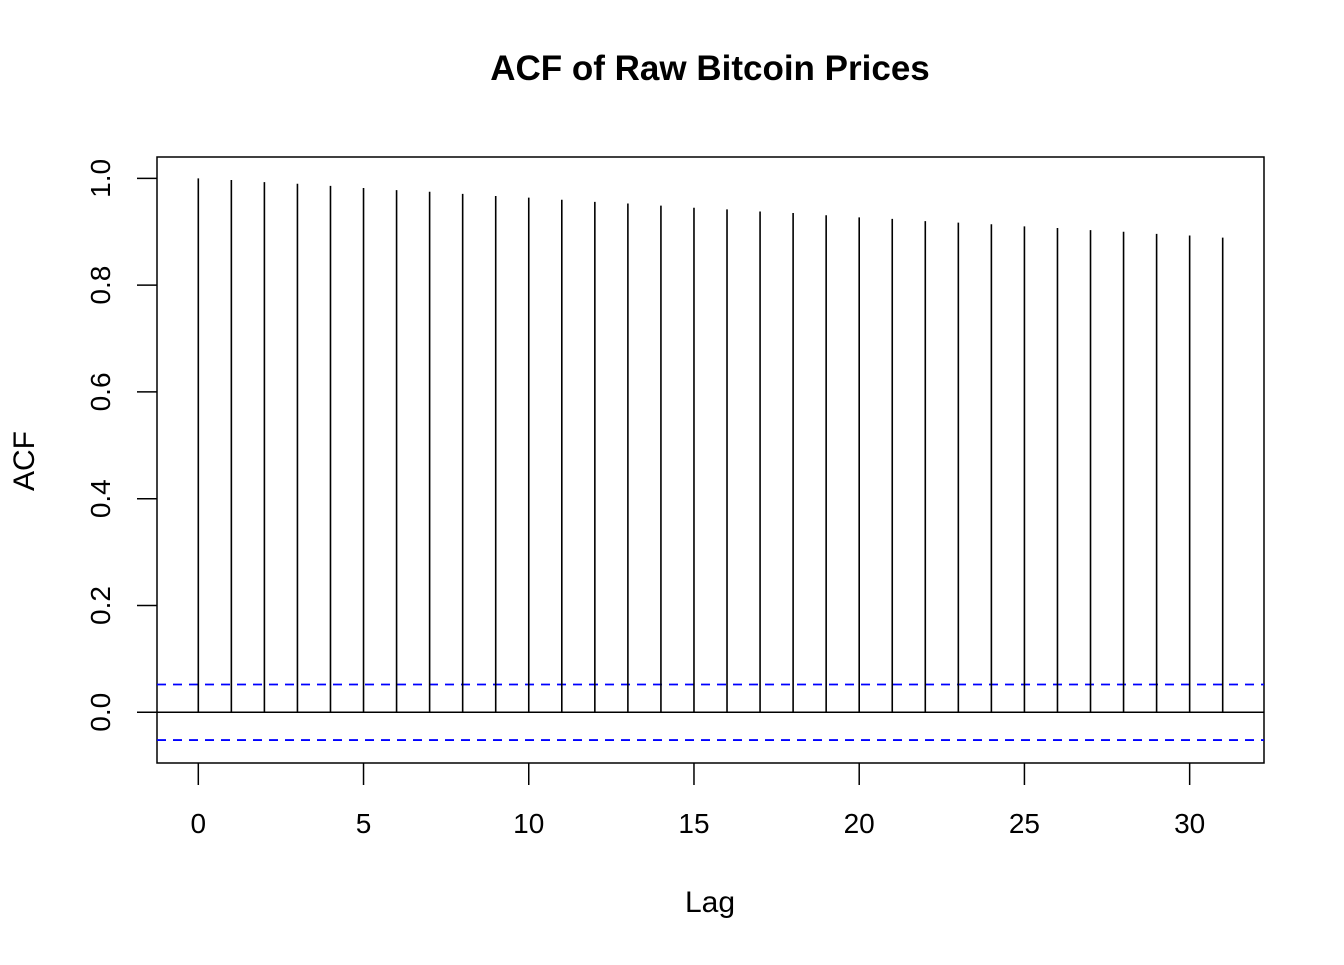 The image size is (1344, 965). I want to click on x-axis-label: Lag, so click(710, 902).